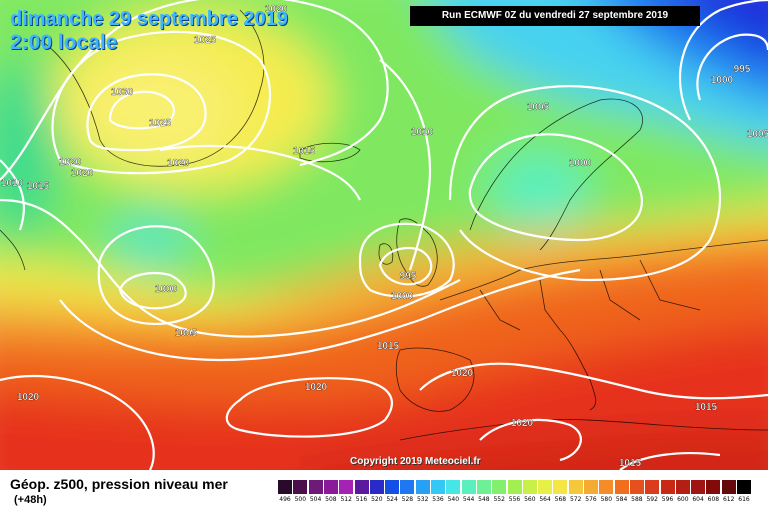 The height and width of the screenshot is (512, 768). What do you see at coordinates (361, 499) in the screenshot?
I see `legend-level-label: 516` at bounding box center [361, 499].